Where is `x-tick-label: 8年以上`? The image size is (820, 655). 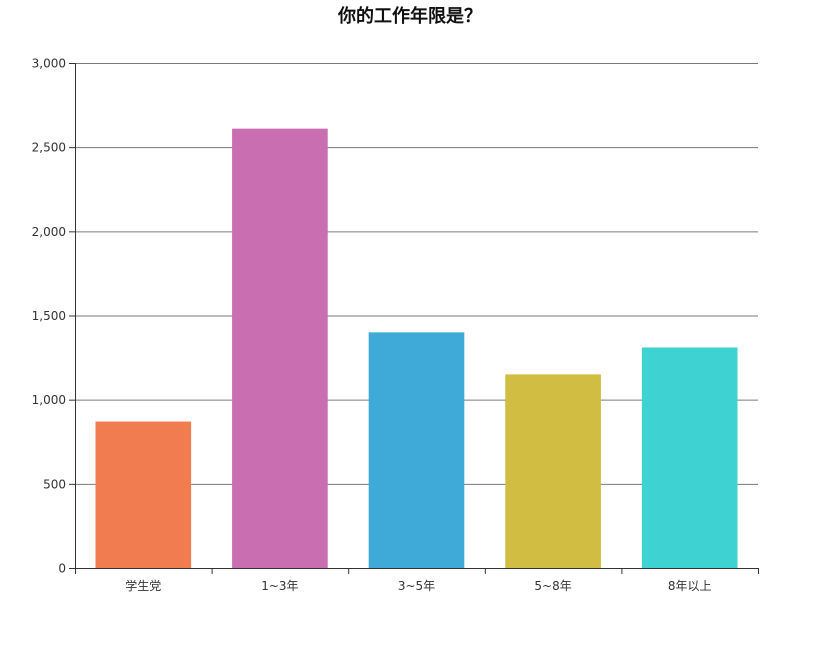 x-tick-label: 8年以上 is located at coordinates (690, 586).